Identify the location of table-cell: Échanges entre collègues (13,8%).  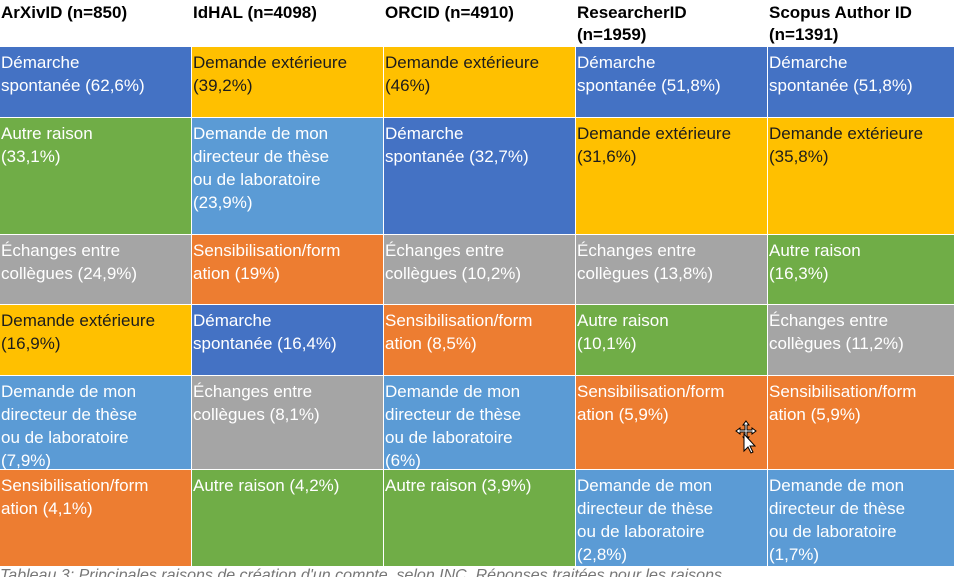
(672, 270).